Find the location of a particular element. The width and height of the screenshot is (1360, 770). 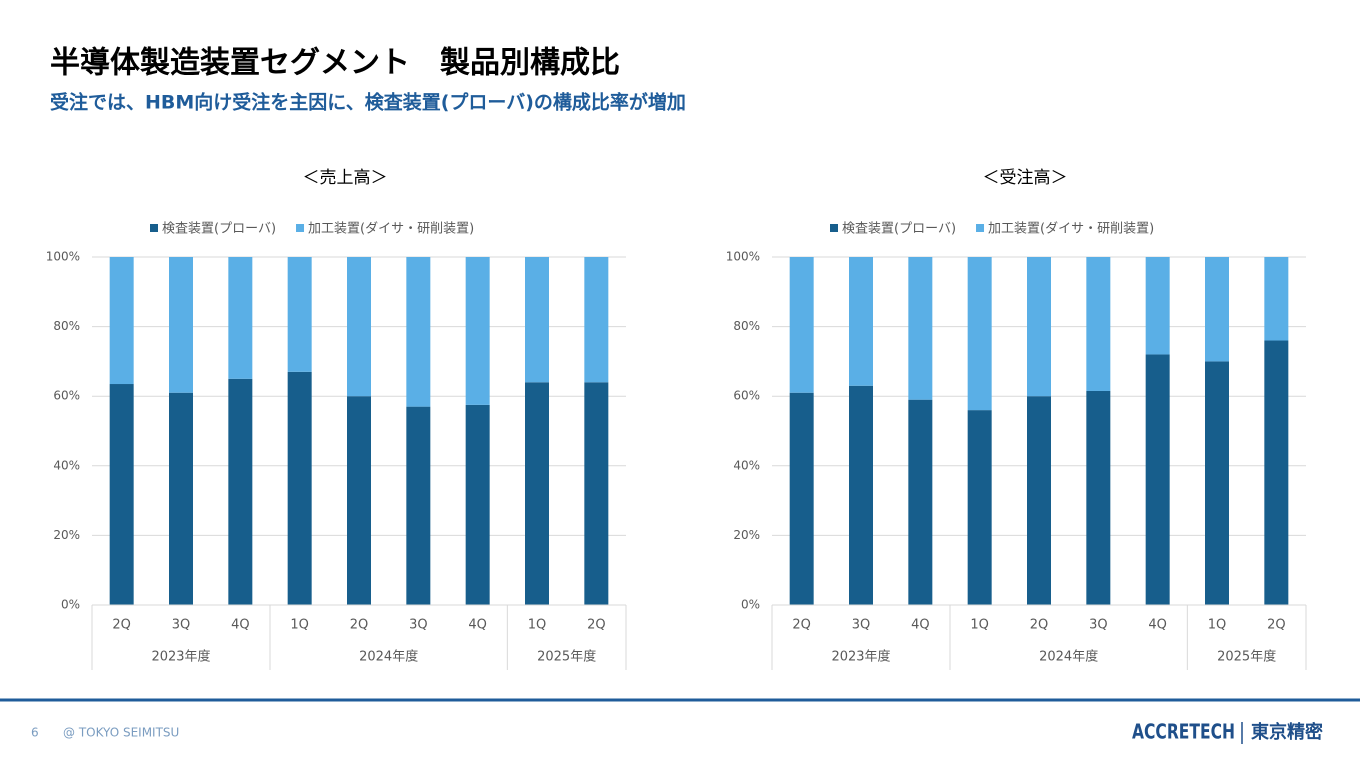

copyright: @ TOKYO SEIMITSU is located at coordinates (121, 733).